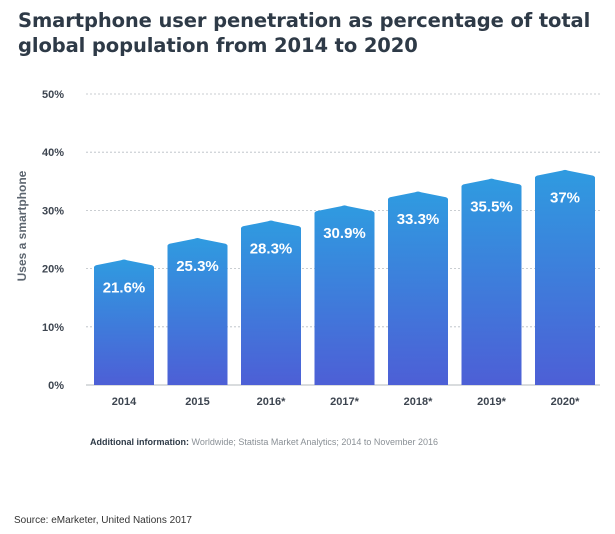 The height and width of the screenshot is (534, 615). I want to click on x-tick-label: 2017*, so click(344, 402).